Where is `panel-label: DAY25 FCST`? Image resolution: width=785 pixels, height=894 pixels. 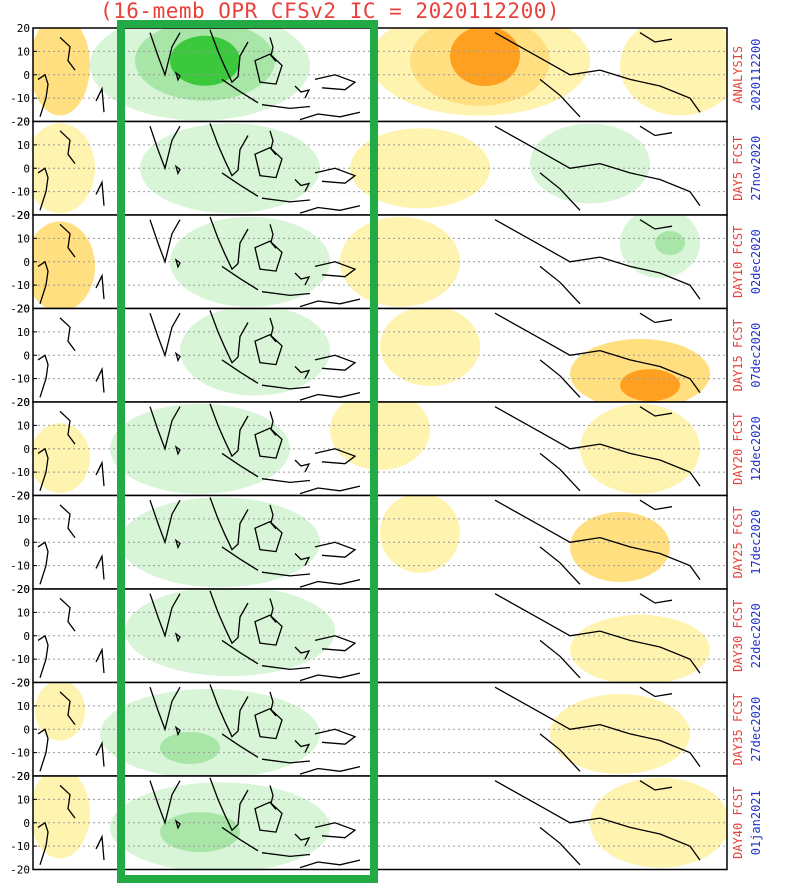
panel-label: DAY25 FCST is located at coordinates (738, 542).